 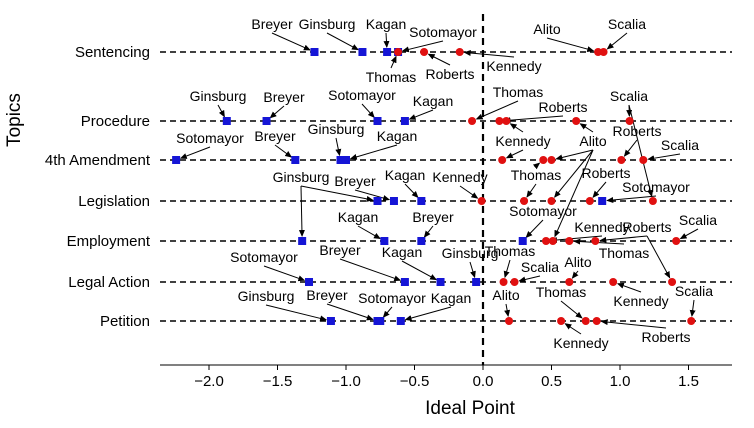 What do you see at coordinates (446, 377) in the screenshot?
I see `x-ticks: −2.0 −1.5 −1.0 −0.5 0.0 0.5 1.0 1.5` at bounding box center [446, 377].